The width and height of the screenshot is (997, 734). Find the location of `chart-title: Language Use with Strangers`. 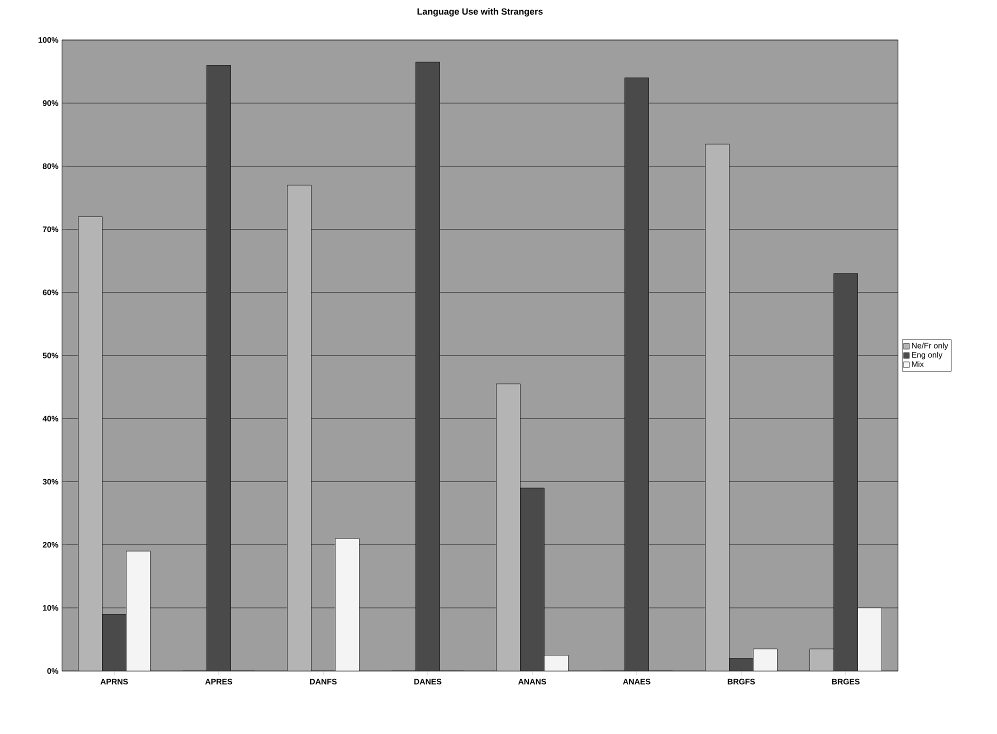

chart-title: Language Use with Strangers is located at coordinates (480, 12).